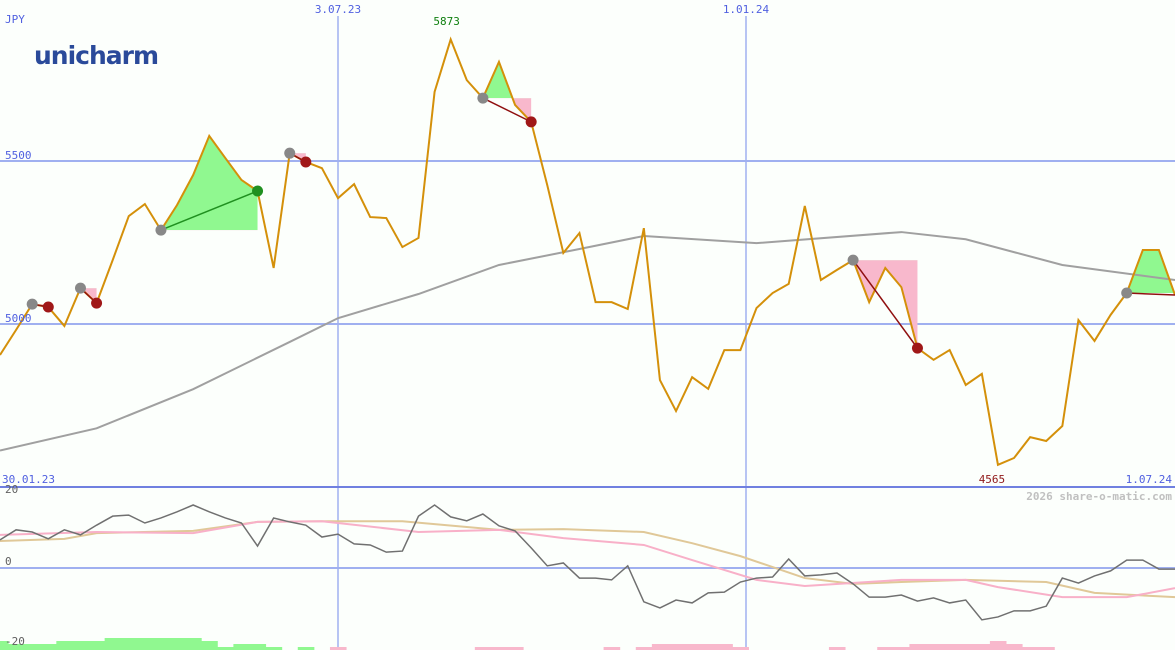  What do you see at coordinates (28, 479) in the screenshot?
I see `x-start-label: 30.01.23` at bounding box center [28, 479].